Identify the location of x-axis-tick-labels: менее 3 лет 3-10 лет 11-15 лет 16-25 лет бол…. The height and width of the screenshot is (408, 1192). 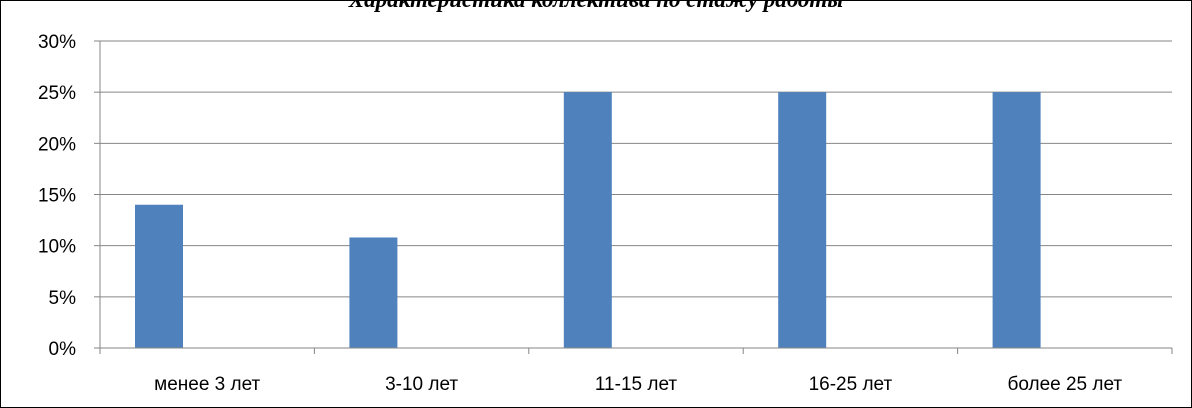
(638, 384).